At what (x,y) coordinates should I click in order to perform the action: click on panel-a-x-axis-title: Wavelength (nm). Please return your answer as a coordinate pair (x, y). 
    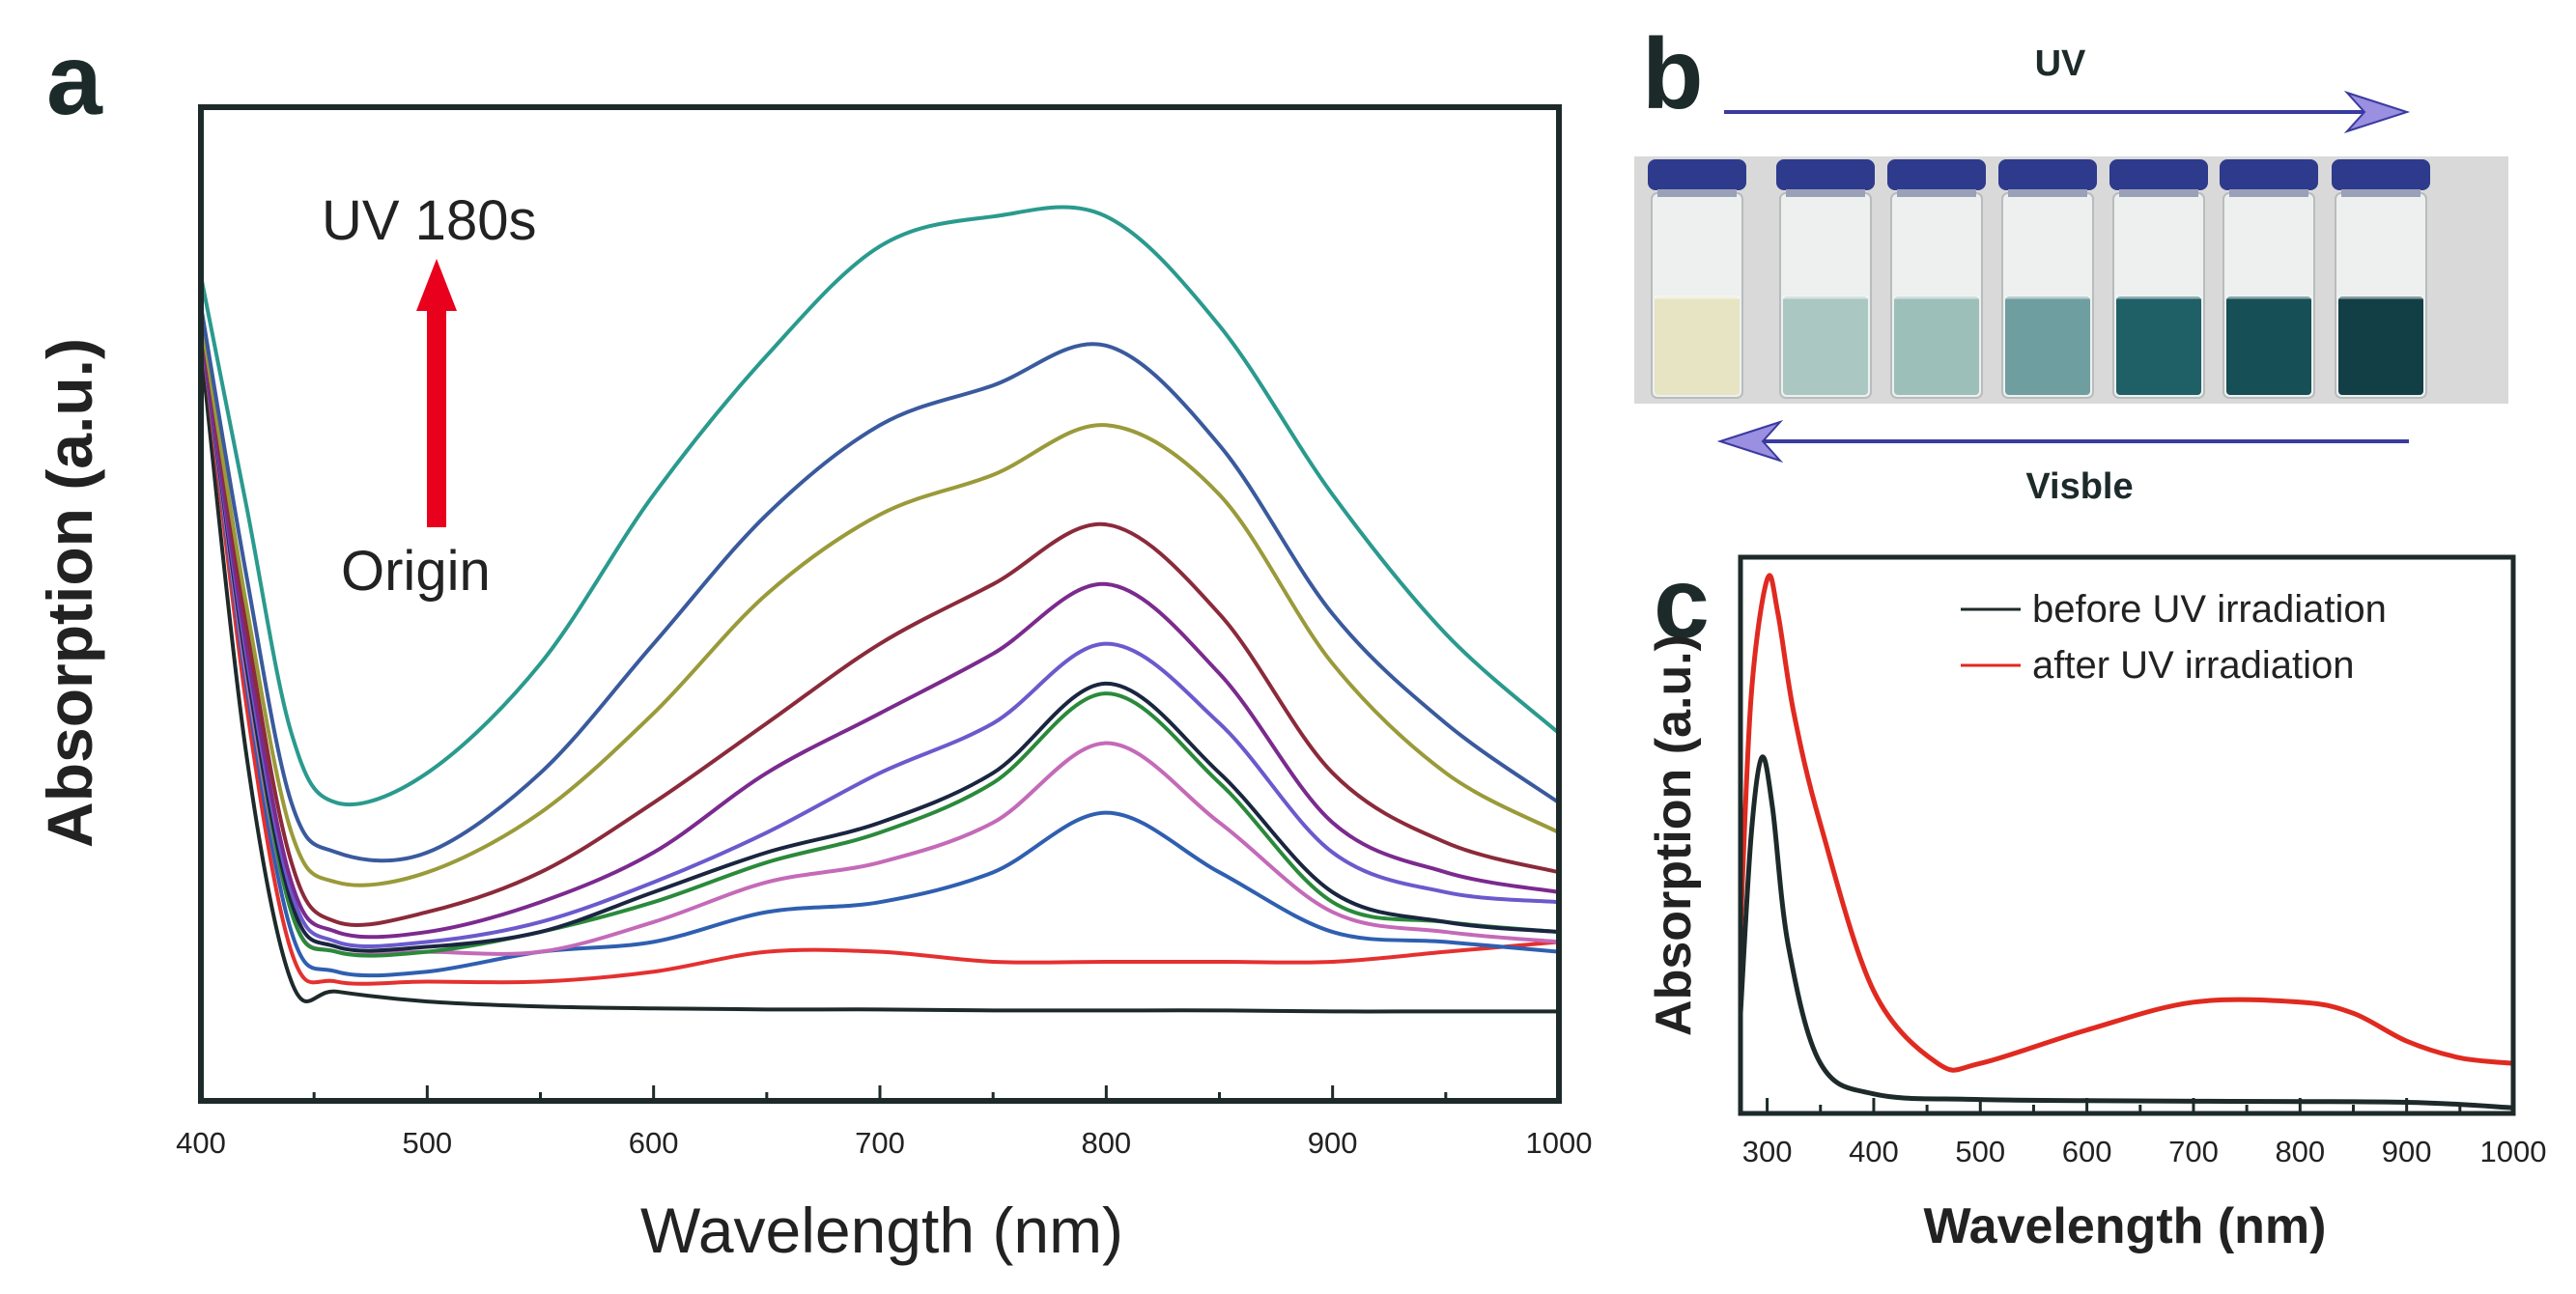
    Looking at the image, I should click on (881, 1231).